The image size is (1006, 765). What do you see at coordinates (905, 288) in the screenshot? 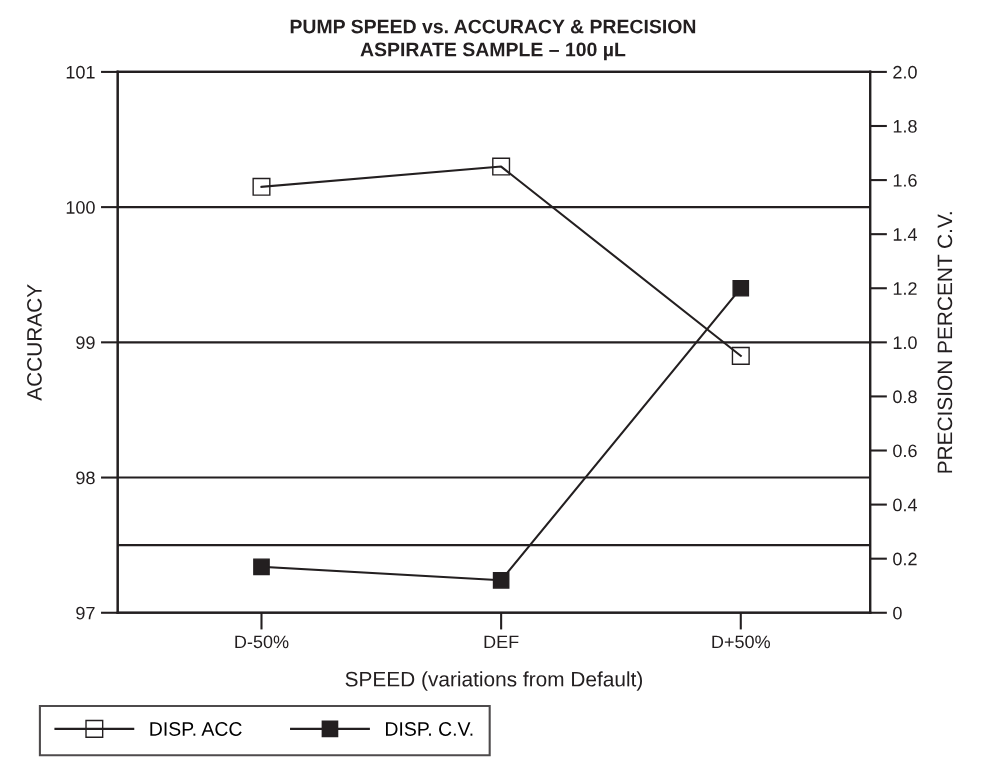
I see `y2-tick-label: 1.2` at bounding box center [905, 288].